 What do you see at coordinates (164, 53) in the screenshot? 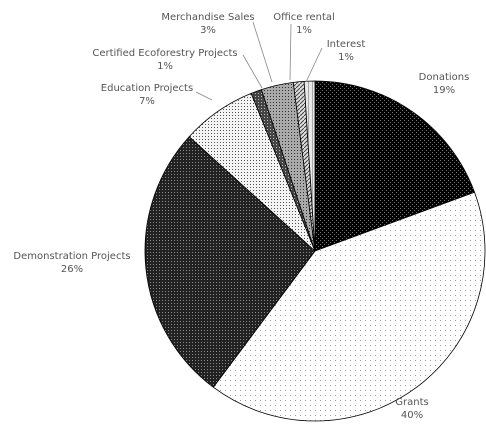
I see `slice-category-label: Certified Ecoforestry Projects` at bounding box center [164, 53].